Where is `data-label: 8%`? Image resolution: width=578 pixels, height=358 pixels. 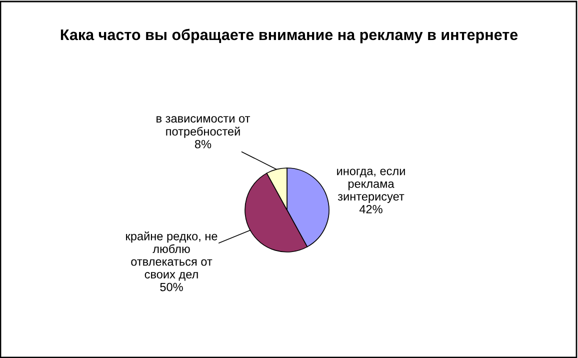
data-label: 8% is located at coordinates (203, 144).